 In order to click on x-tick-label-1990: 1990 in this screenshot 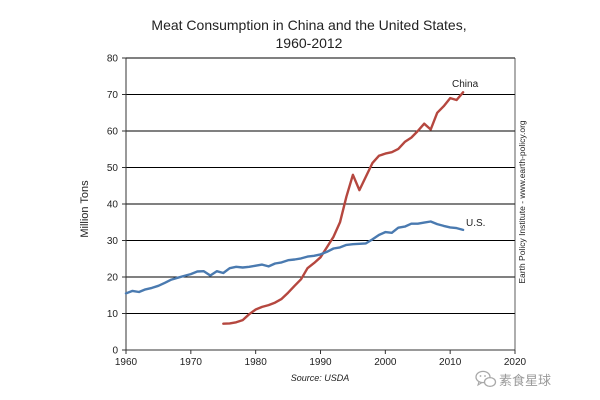, I will do `click(320, 362)`.